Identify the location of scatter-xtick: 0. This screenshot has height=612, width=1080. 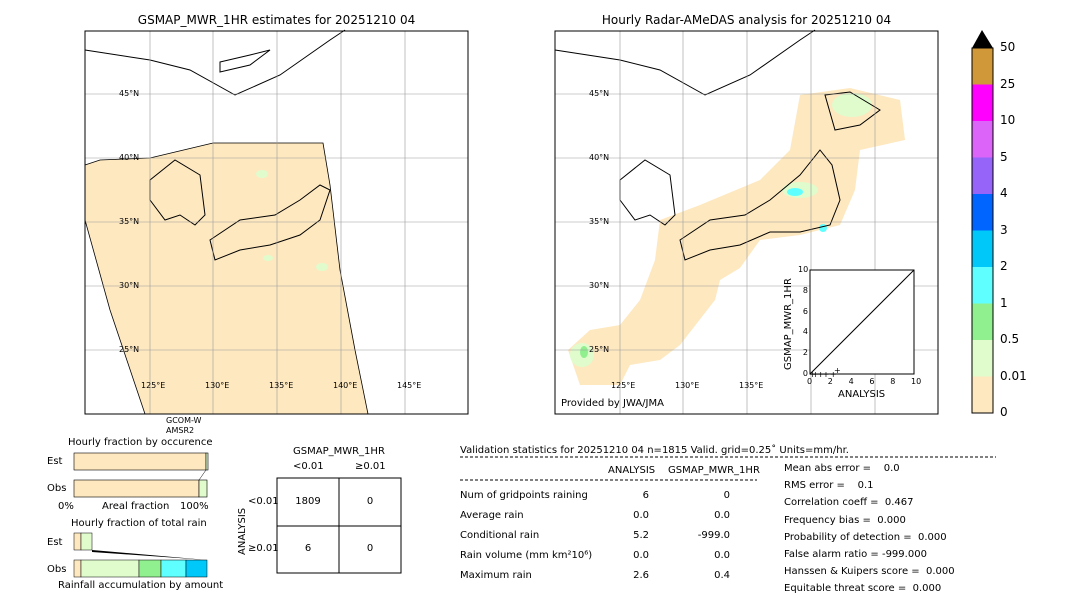
(810, 381).